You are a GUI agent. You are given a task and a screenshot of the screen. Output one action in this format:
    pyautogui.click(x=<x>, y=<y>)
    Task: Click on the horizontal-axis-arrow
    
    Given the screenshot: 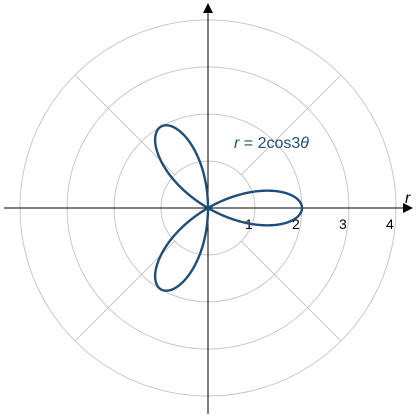 What is the action you would take?
    pyautogui.click(x=408, y=208)
    